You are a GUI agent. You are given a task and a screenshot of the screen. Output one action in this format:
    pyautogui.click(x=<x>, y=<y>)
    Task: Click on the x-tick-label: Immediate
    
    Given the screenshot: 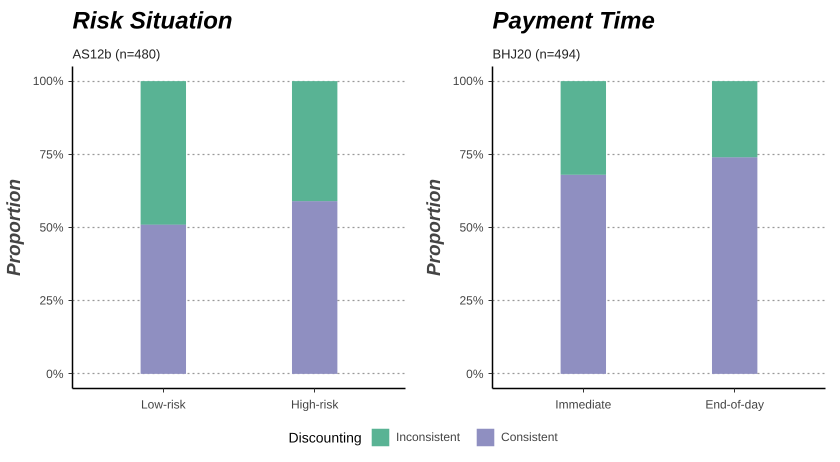 What is the action you would take?
    pyautogui.click(x=583, y=405)
    